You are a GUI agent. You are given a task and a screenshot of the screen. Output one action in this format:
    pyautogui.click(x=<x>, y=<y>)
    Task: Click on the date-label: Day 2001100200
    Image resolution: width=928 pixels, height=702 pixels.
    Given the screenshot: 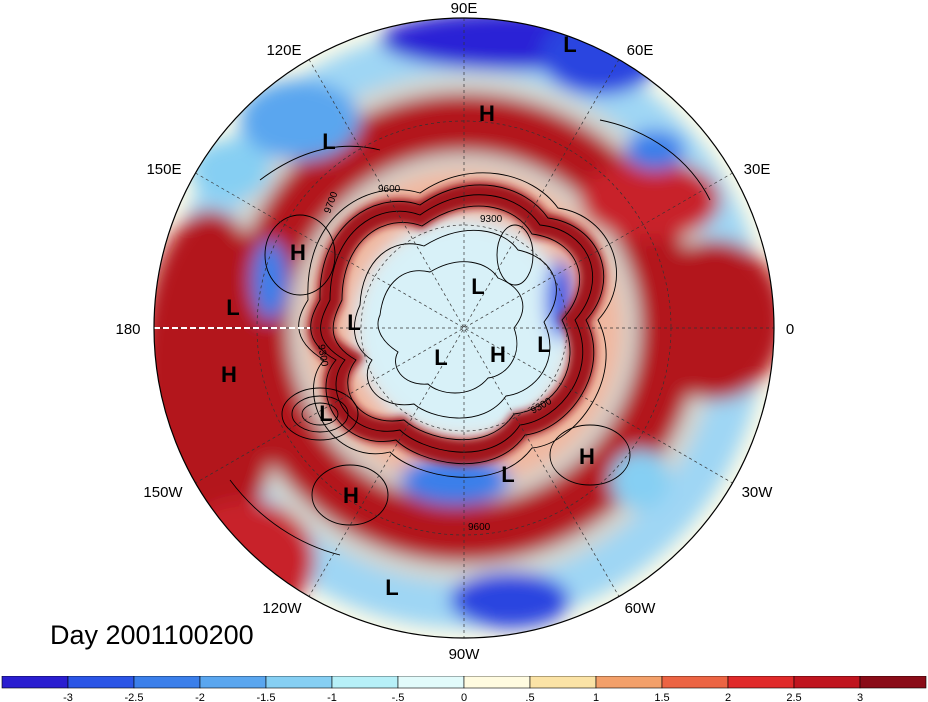 What is the action you would take?
    pyautogui.click(x=152, y=635)
    